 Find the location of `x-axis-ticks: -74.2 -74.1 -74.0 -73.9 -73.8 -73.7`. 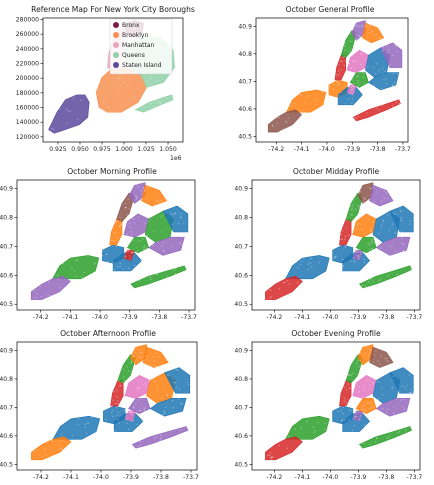

x-axis-ticks: -74.2 -74.1 -74.0 -73.9 -73.8 -73.7 is located at coordinates (115, 315).